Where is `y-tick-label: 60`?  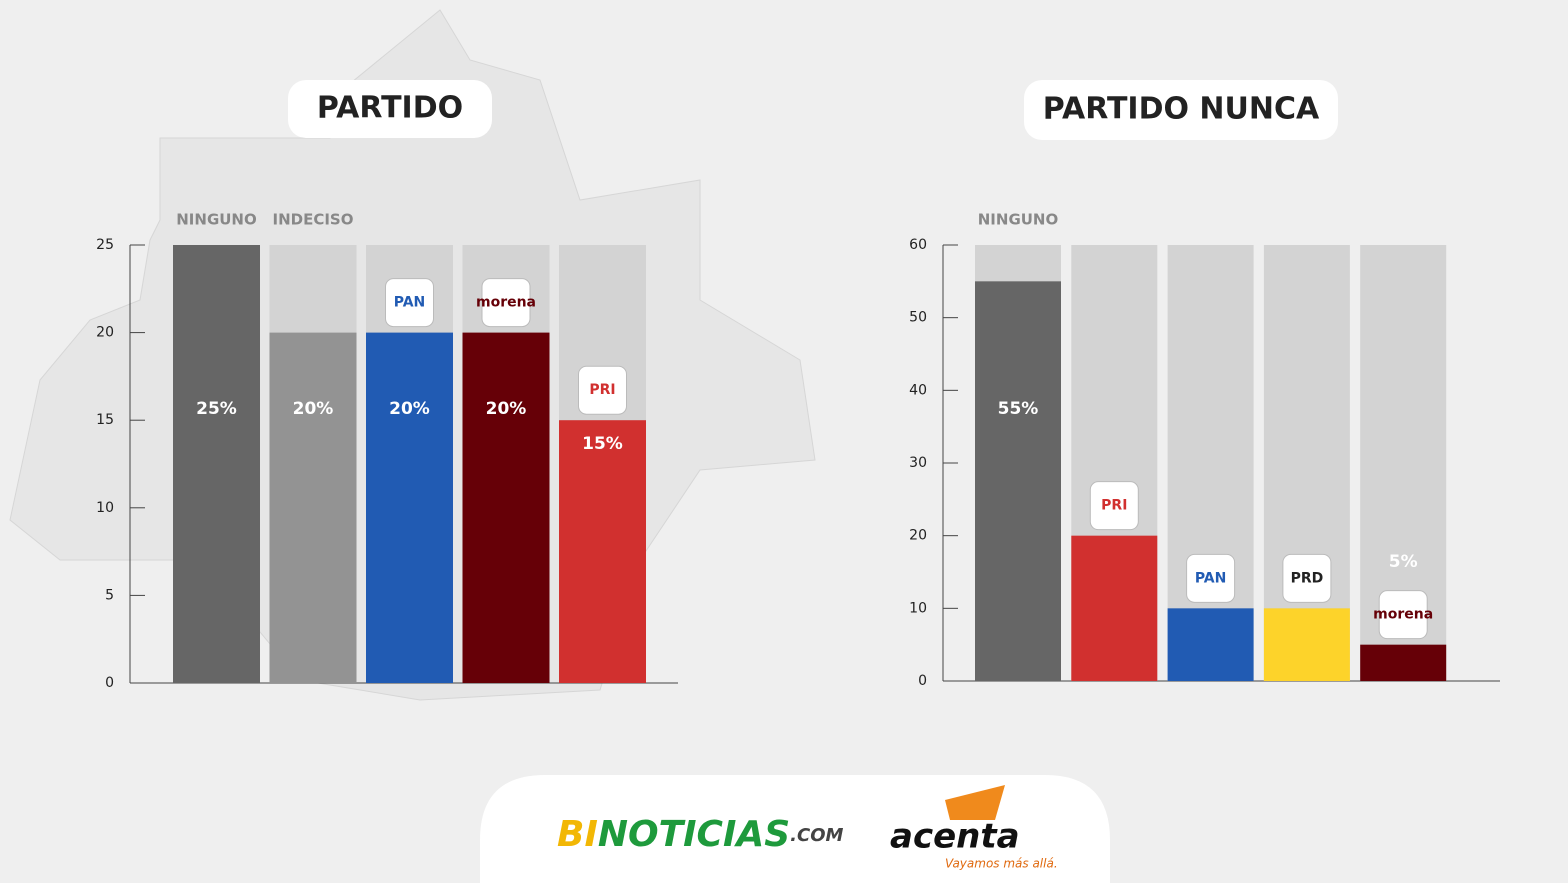 y-tick-label: 60 is located at coordinates (918, 245).